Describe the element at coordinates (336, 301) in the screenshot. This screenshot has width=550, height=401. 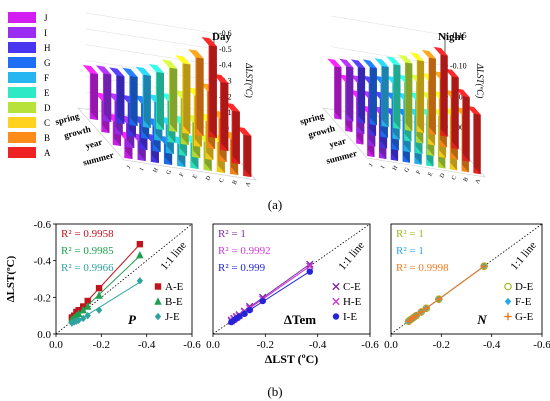
I see `legend-marker-h-e` at that location.